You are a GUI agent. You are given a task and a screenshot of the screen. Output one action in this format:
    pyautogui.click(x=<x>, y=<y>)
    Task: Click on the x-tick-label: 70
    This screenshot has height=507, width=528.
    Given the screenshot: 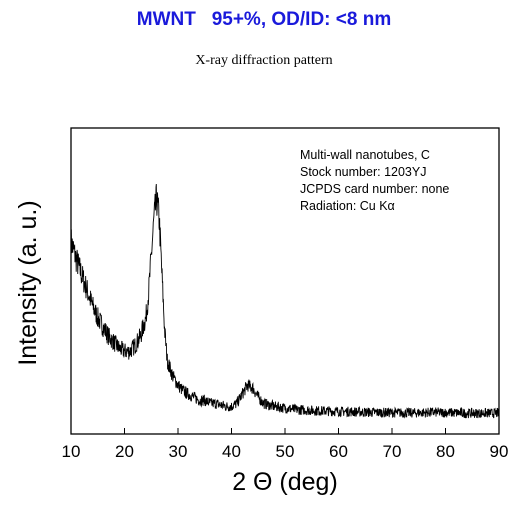 What is the action you would take?
    pyautogui.click(x=392, y=451)
    